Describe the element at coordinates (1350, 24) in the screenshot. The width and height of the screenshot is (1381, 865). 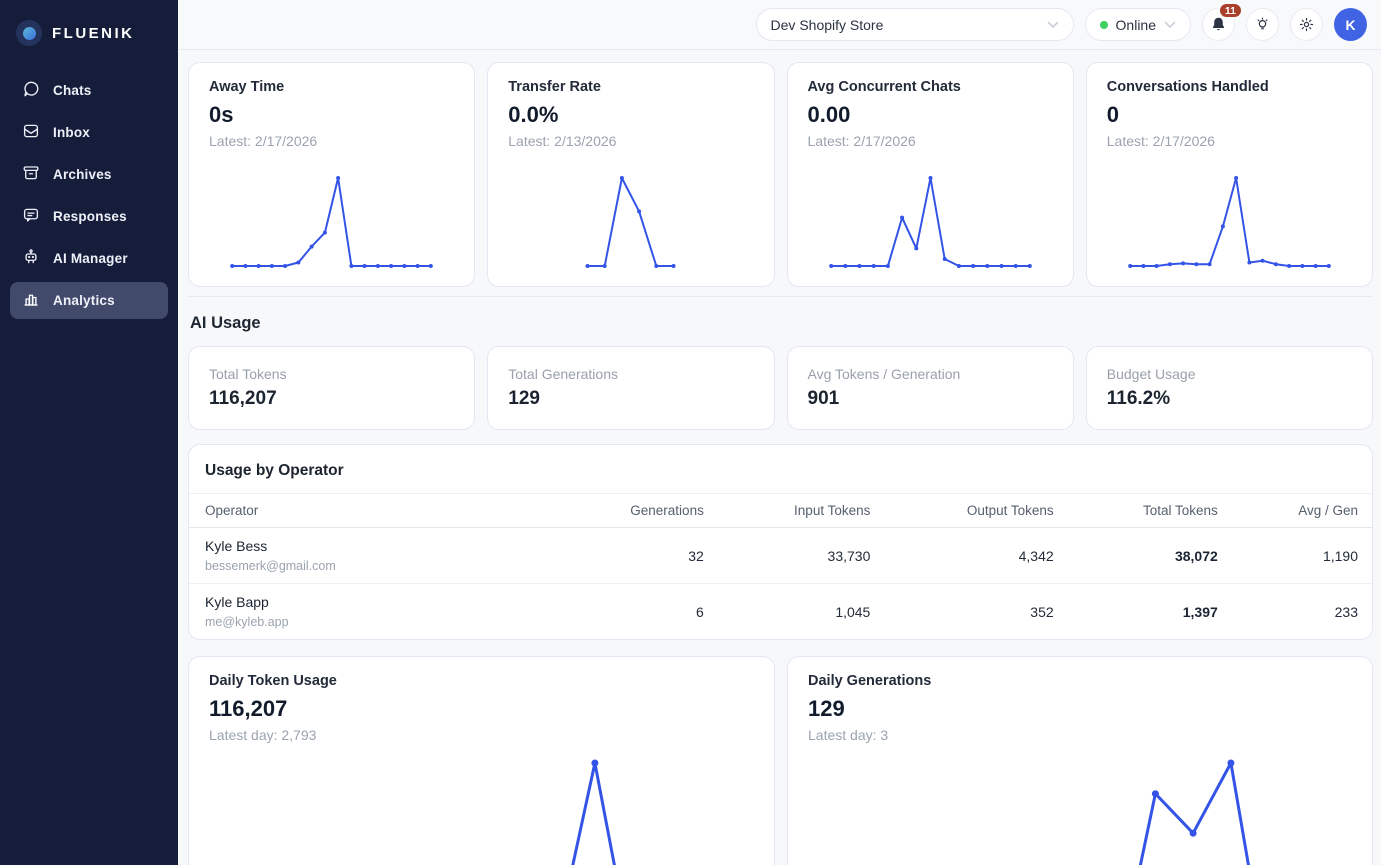
I see `user-avatar: K` at that location.